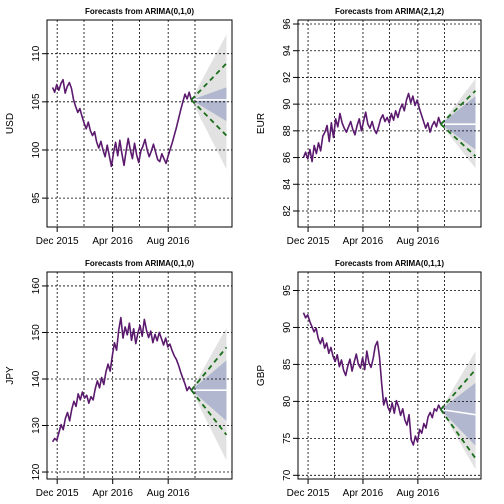 This screenshot has height=504, width=504. What do you see at coordinates (287, 211) in the screenshot?
I see `y-tick-label: 82` at bounding box center [287, 211].